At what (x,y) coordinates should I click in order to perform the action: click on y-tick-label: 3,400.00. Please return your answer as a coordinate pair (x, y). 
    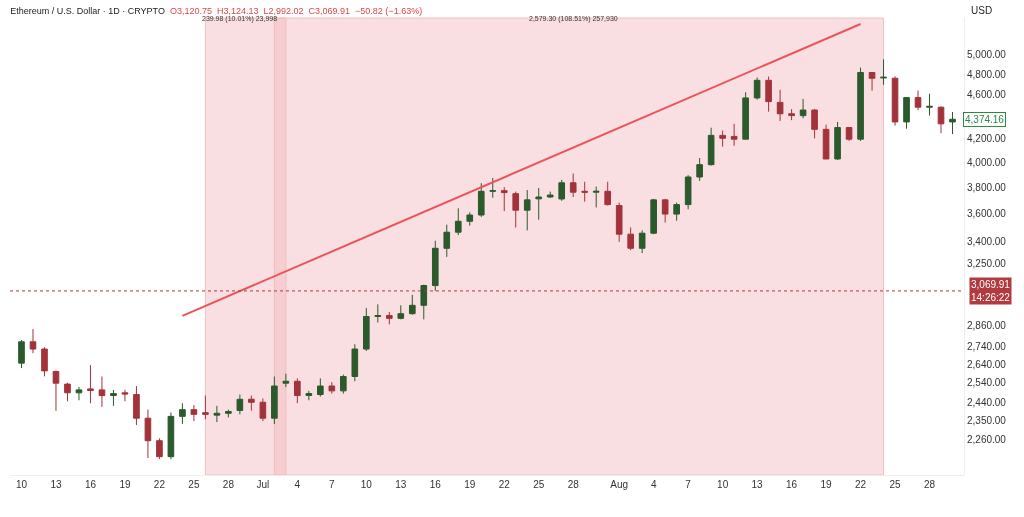
    Looking at the image, I should click on (987, 241).